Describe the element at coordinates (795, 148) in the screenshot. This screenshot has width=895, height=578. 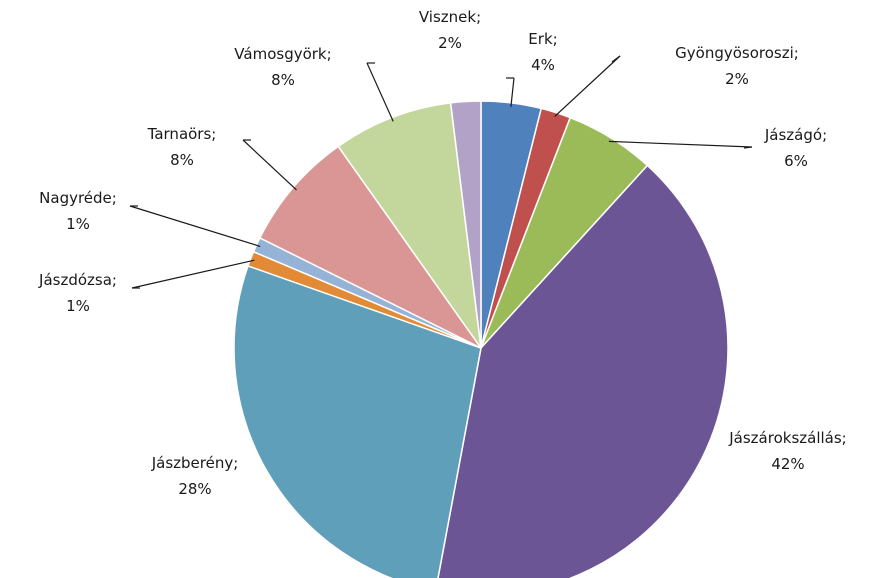
I see `data-label-jaszago: Jászágó; 6%` at that location.